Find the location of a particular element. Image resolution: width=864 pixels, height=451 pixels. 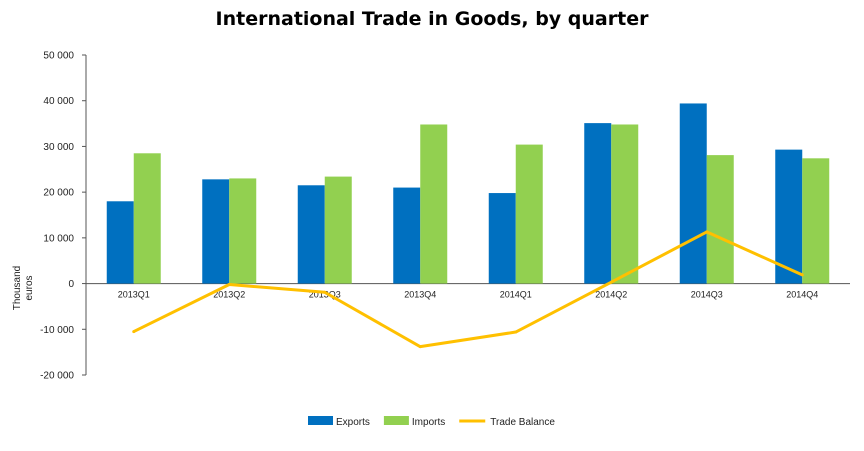

x-category-label: 2013Q2 is located at coordinates (229, 295).